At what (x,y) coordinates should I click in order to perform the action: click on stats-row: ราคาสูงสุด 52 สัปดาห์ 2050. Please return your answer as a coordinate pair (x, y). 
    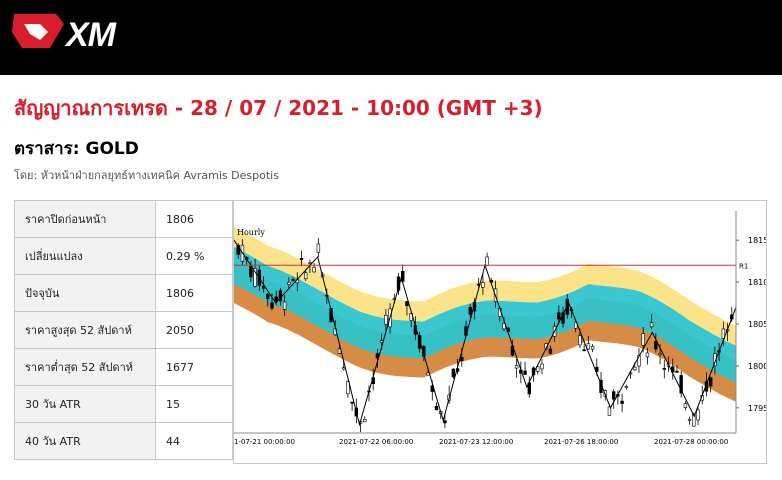
    Looking at the image, I should click on (123, 330).